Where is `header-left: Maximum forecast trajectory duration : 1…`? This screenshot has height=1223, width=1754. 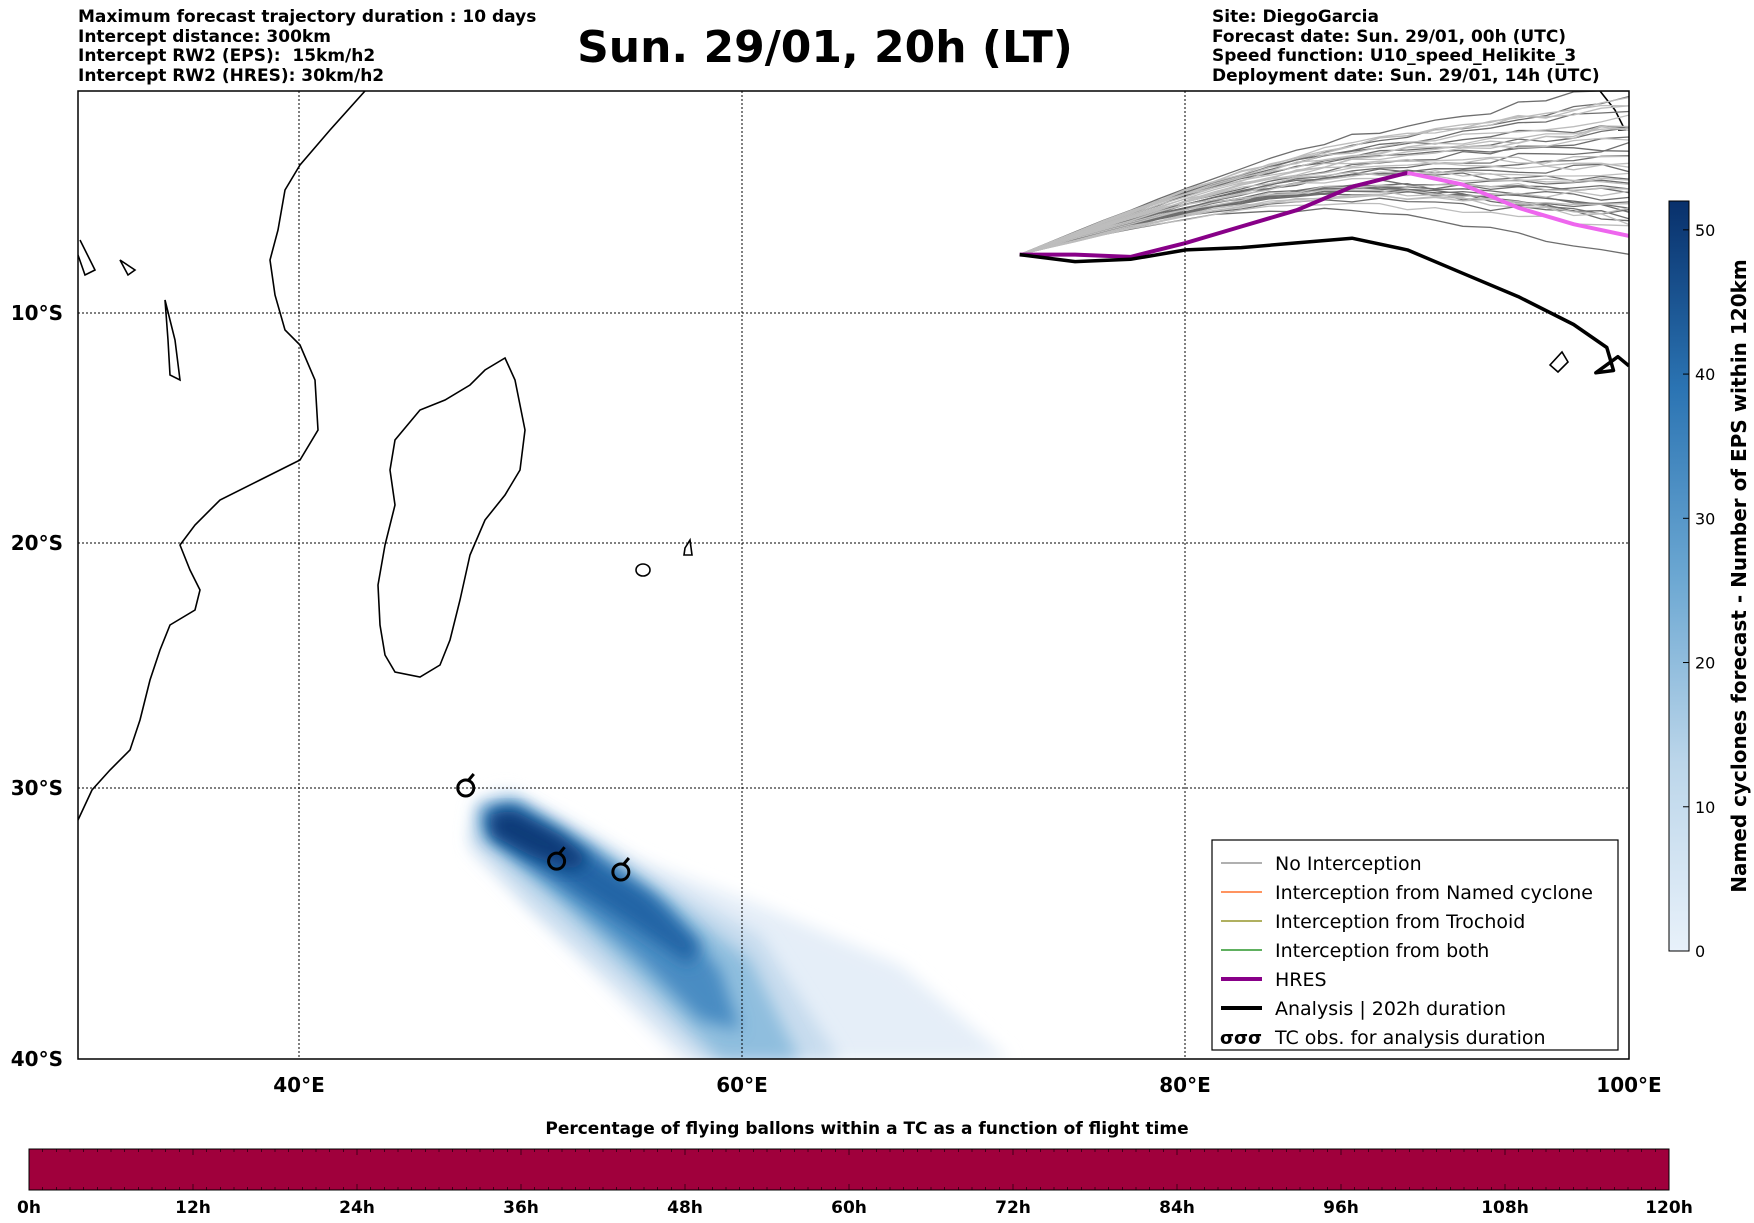
header-left: Maximum forecast trajectory duration : 1… is located at coordinates (307, 46).